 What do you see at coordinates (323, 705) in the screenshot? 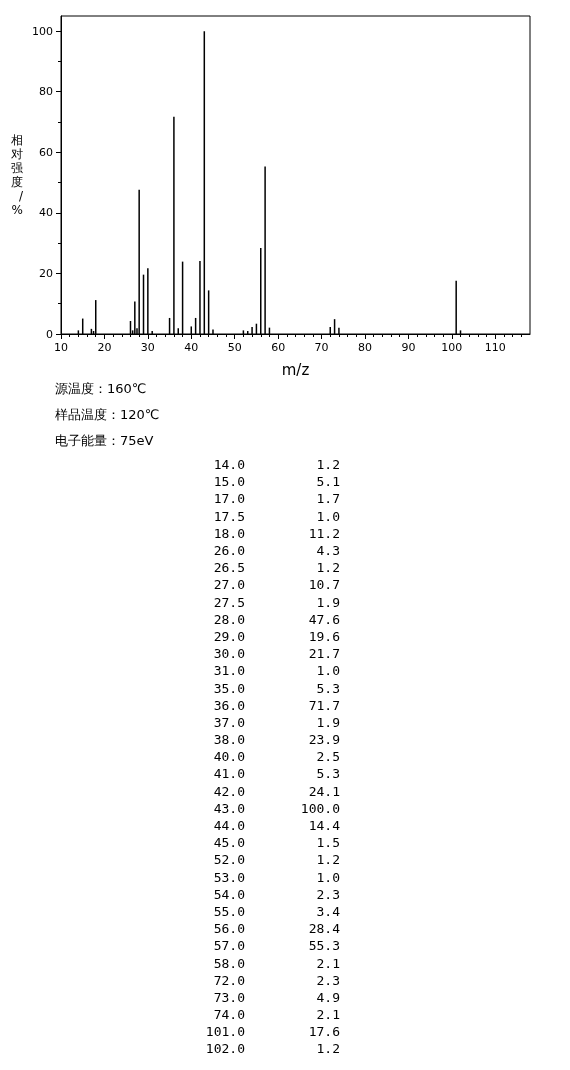
I see `data-label: 71.7` at bounding box center [323, 705].